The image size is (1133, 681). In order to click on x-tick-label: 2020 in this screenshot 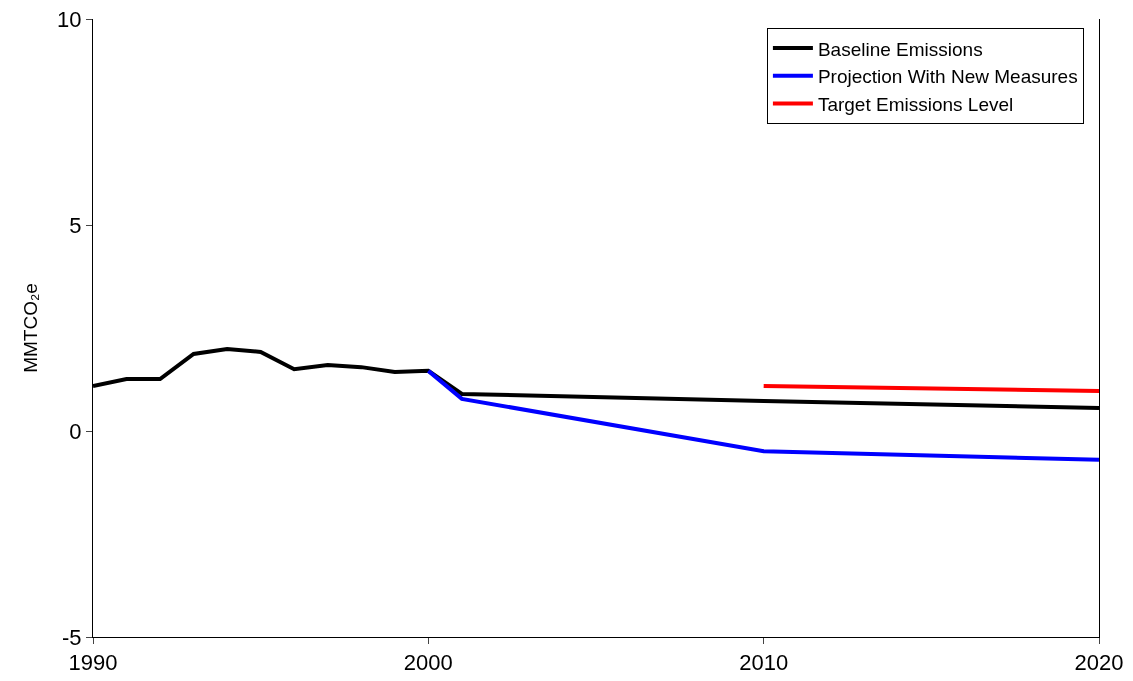, I will do `click(1099, 663)`.